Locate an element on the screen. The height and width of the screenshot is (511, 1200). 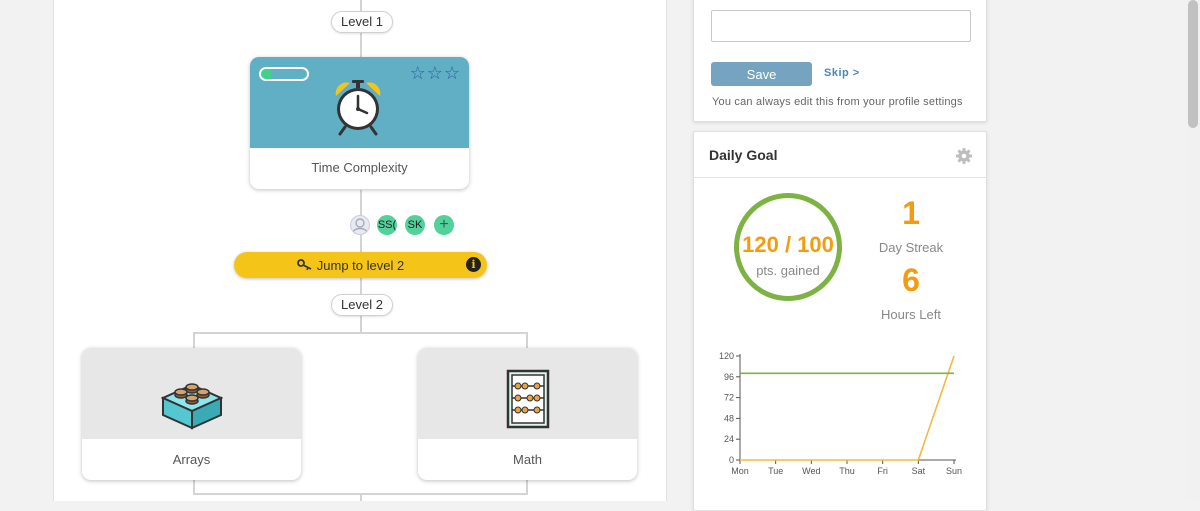
y-tick-label: 0 is located at coordinates (731, 460).